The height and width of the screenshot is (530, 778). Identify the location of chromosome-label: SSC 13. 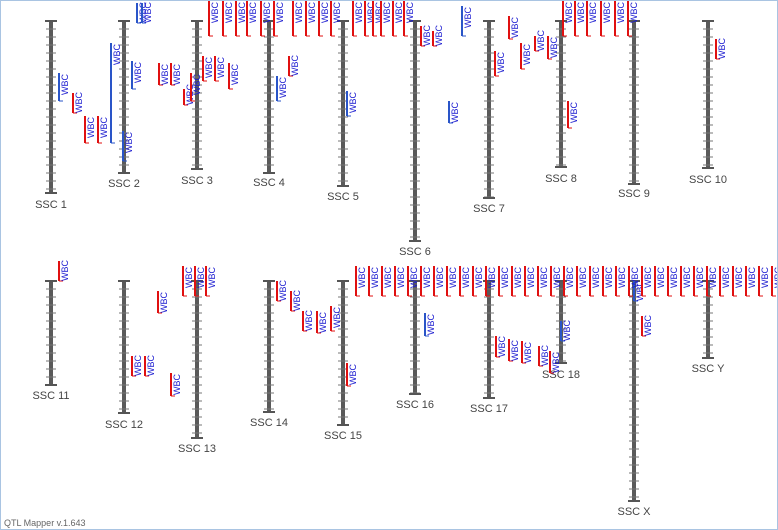
(197, 449).